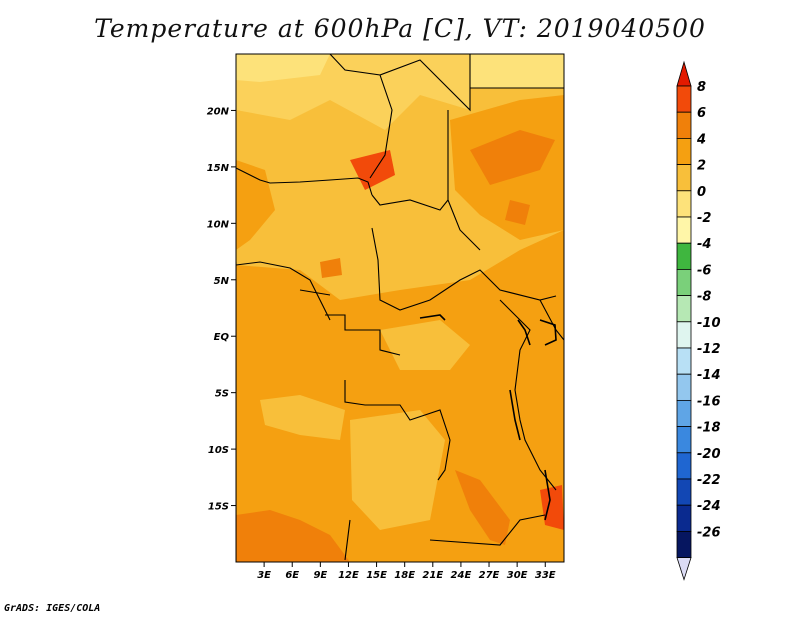 Image resolution: width=800 pixels, height=618 pixels. Describe the element at coordinates (701, 192) in the screenshot. I see `colorbar-label: 0` at that location.